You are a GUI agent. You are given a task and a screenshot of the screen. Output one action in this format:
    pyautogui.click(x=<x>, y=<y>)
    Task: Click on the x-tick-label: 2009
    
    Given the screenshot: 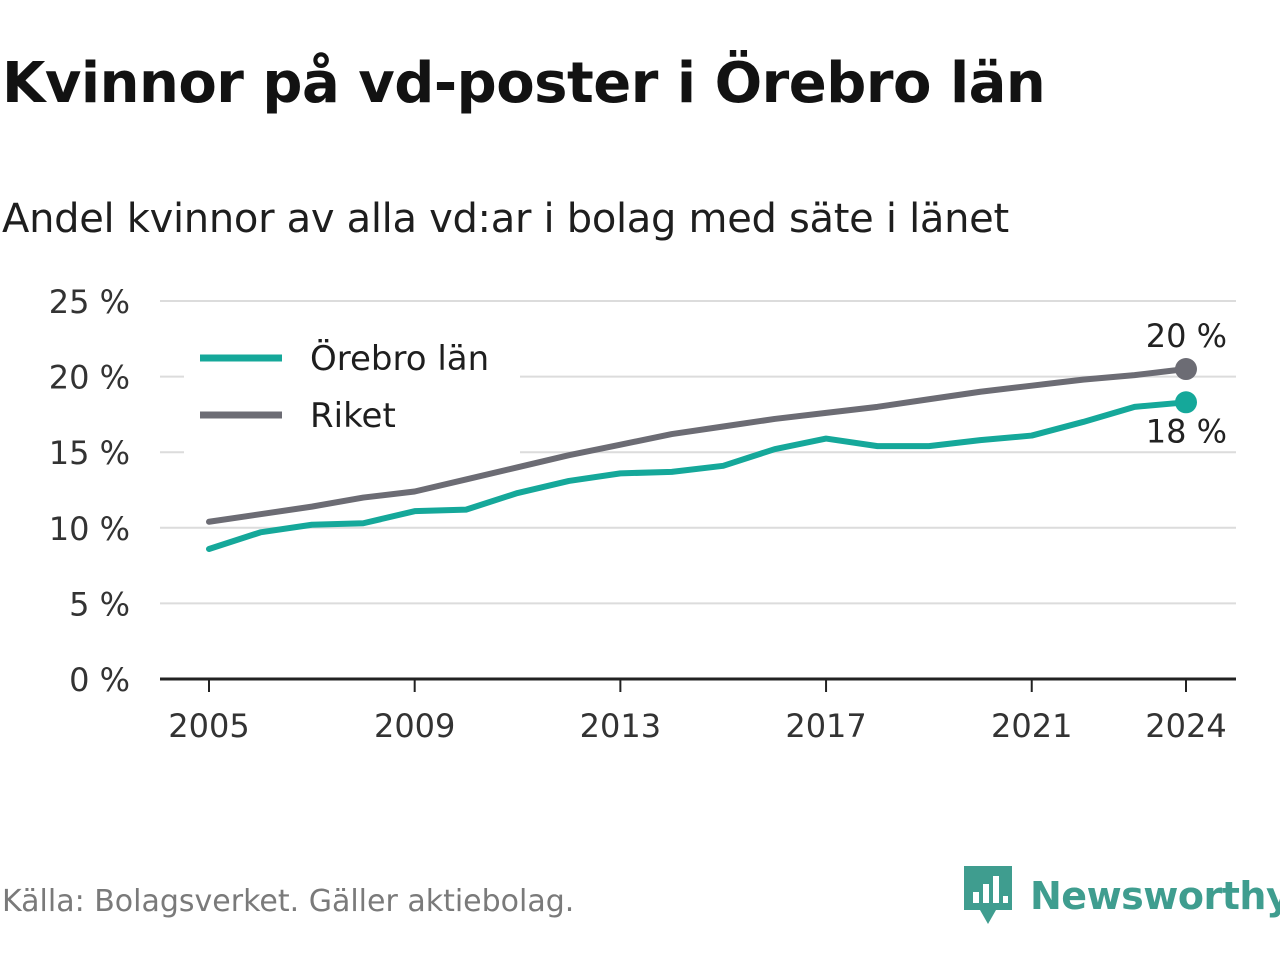 What is the action you would take?
    pyautogui.click(x=414, y=726)
    